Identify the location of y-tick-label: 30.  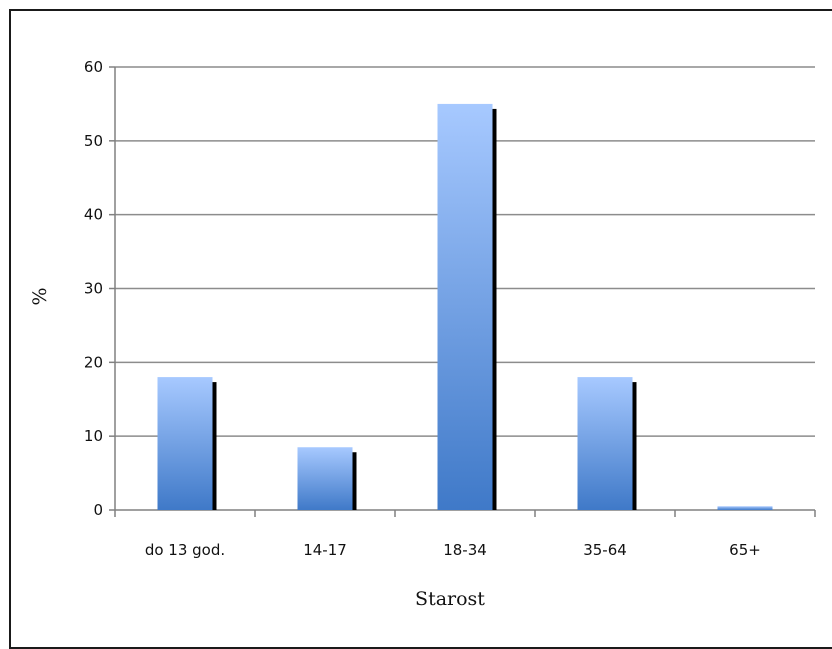
(93, 289).